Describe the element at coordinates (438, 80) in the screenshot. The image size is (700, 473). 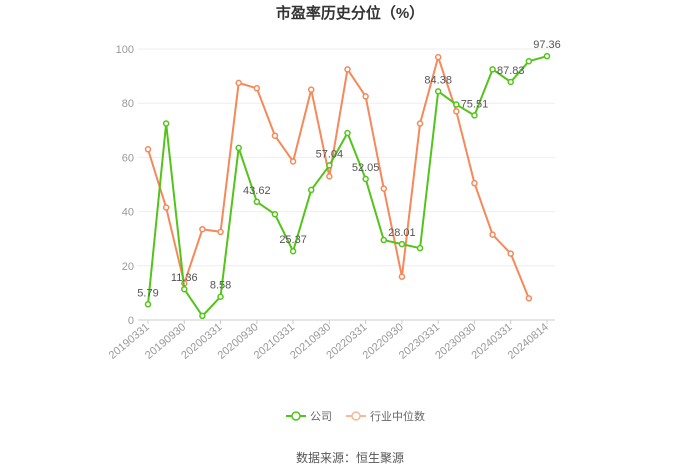
I see `data-label: 84.38` at that location.